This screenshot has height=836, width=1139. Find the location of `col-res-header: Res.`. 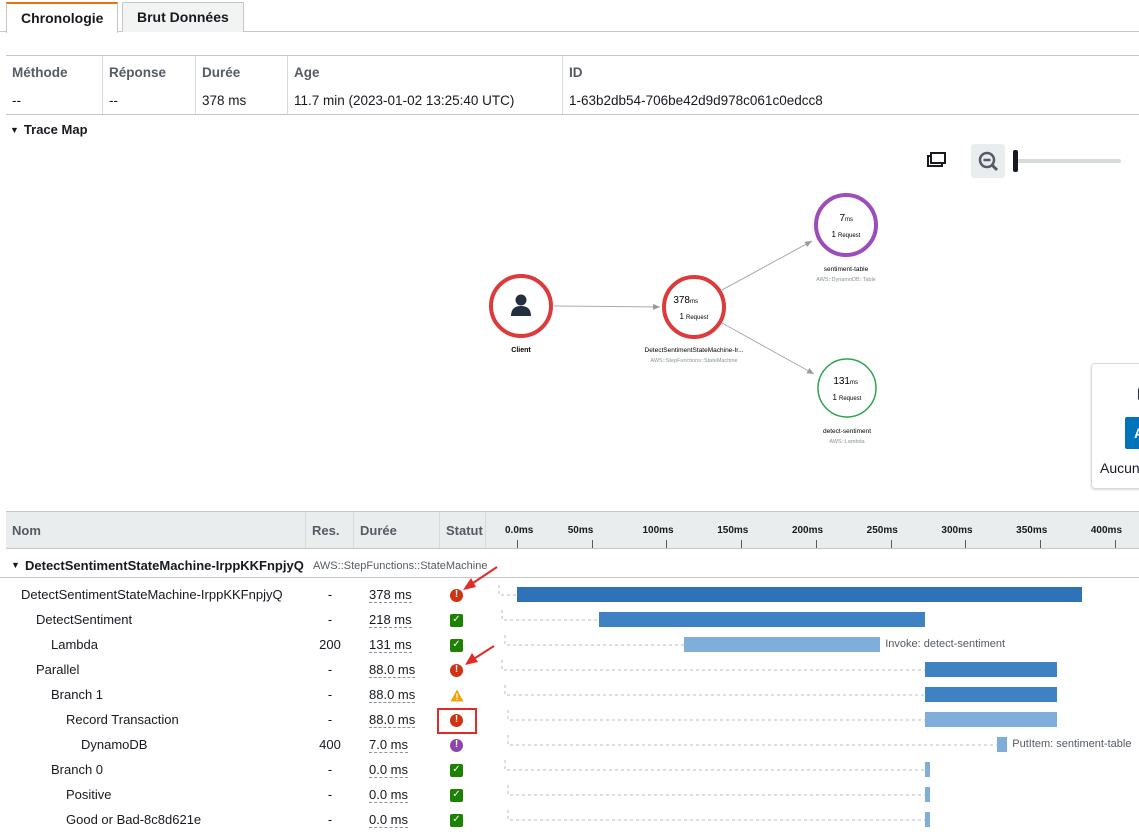

col-res-header: Res. is located at coordinates (330, 530).